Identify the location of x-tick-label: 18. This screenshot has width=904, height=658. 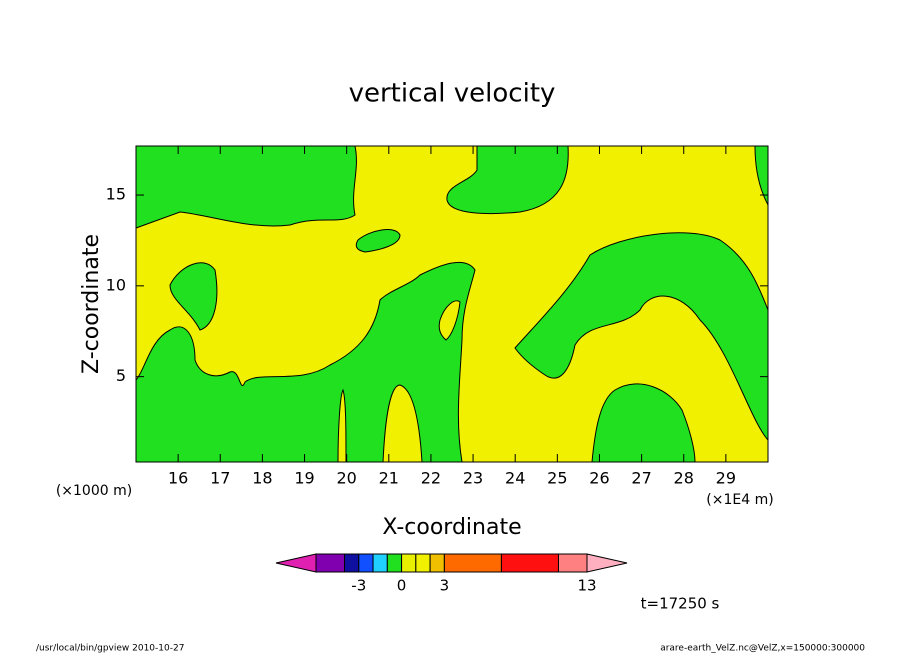
(262, 478).